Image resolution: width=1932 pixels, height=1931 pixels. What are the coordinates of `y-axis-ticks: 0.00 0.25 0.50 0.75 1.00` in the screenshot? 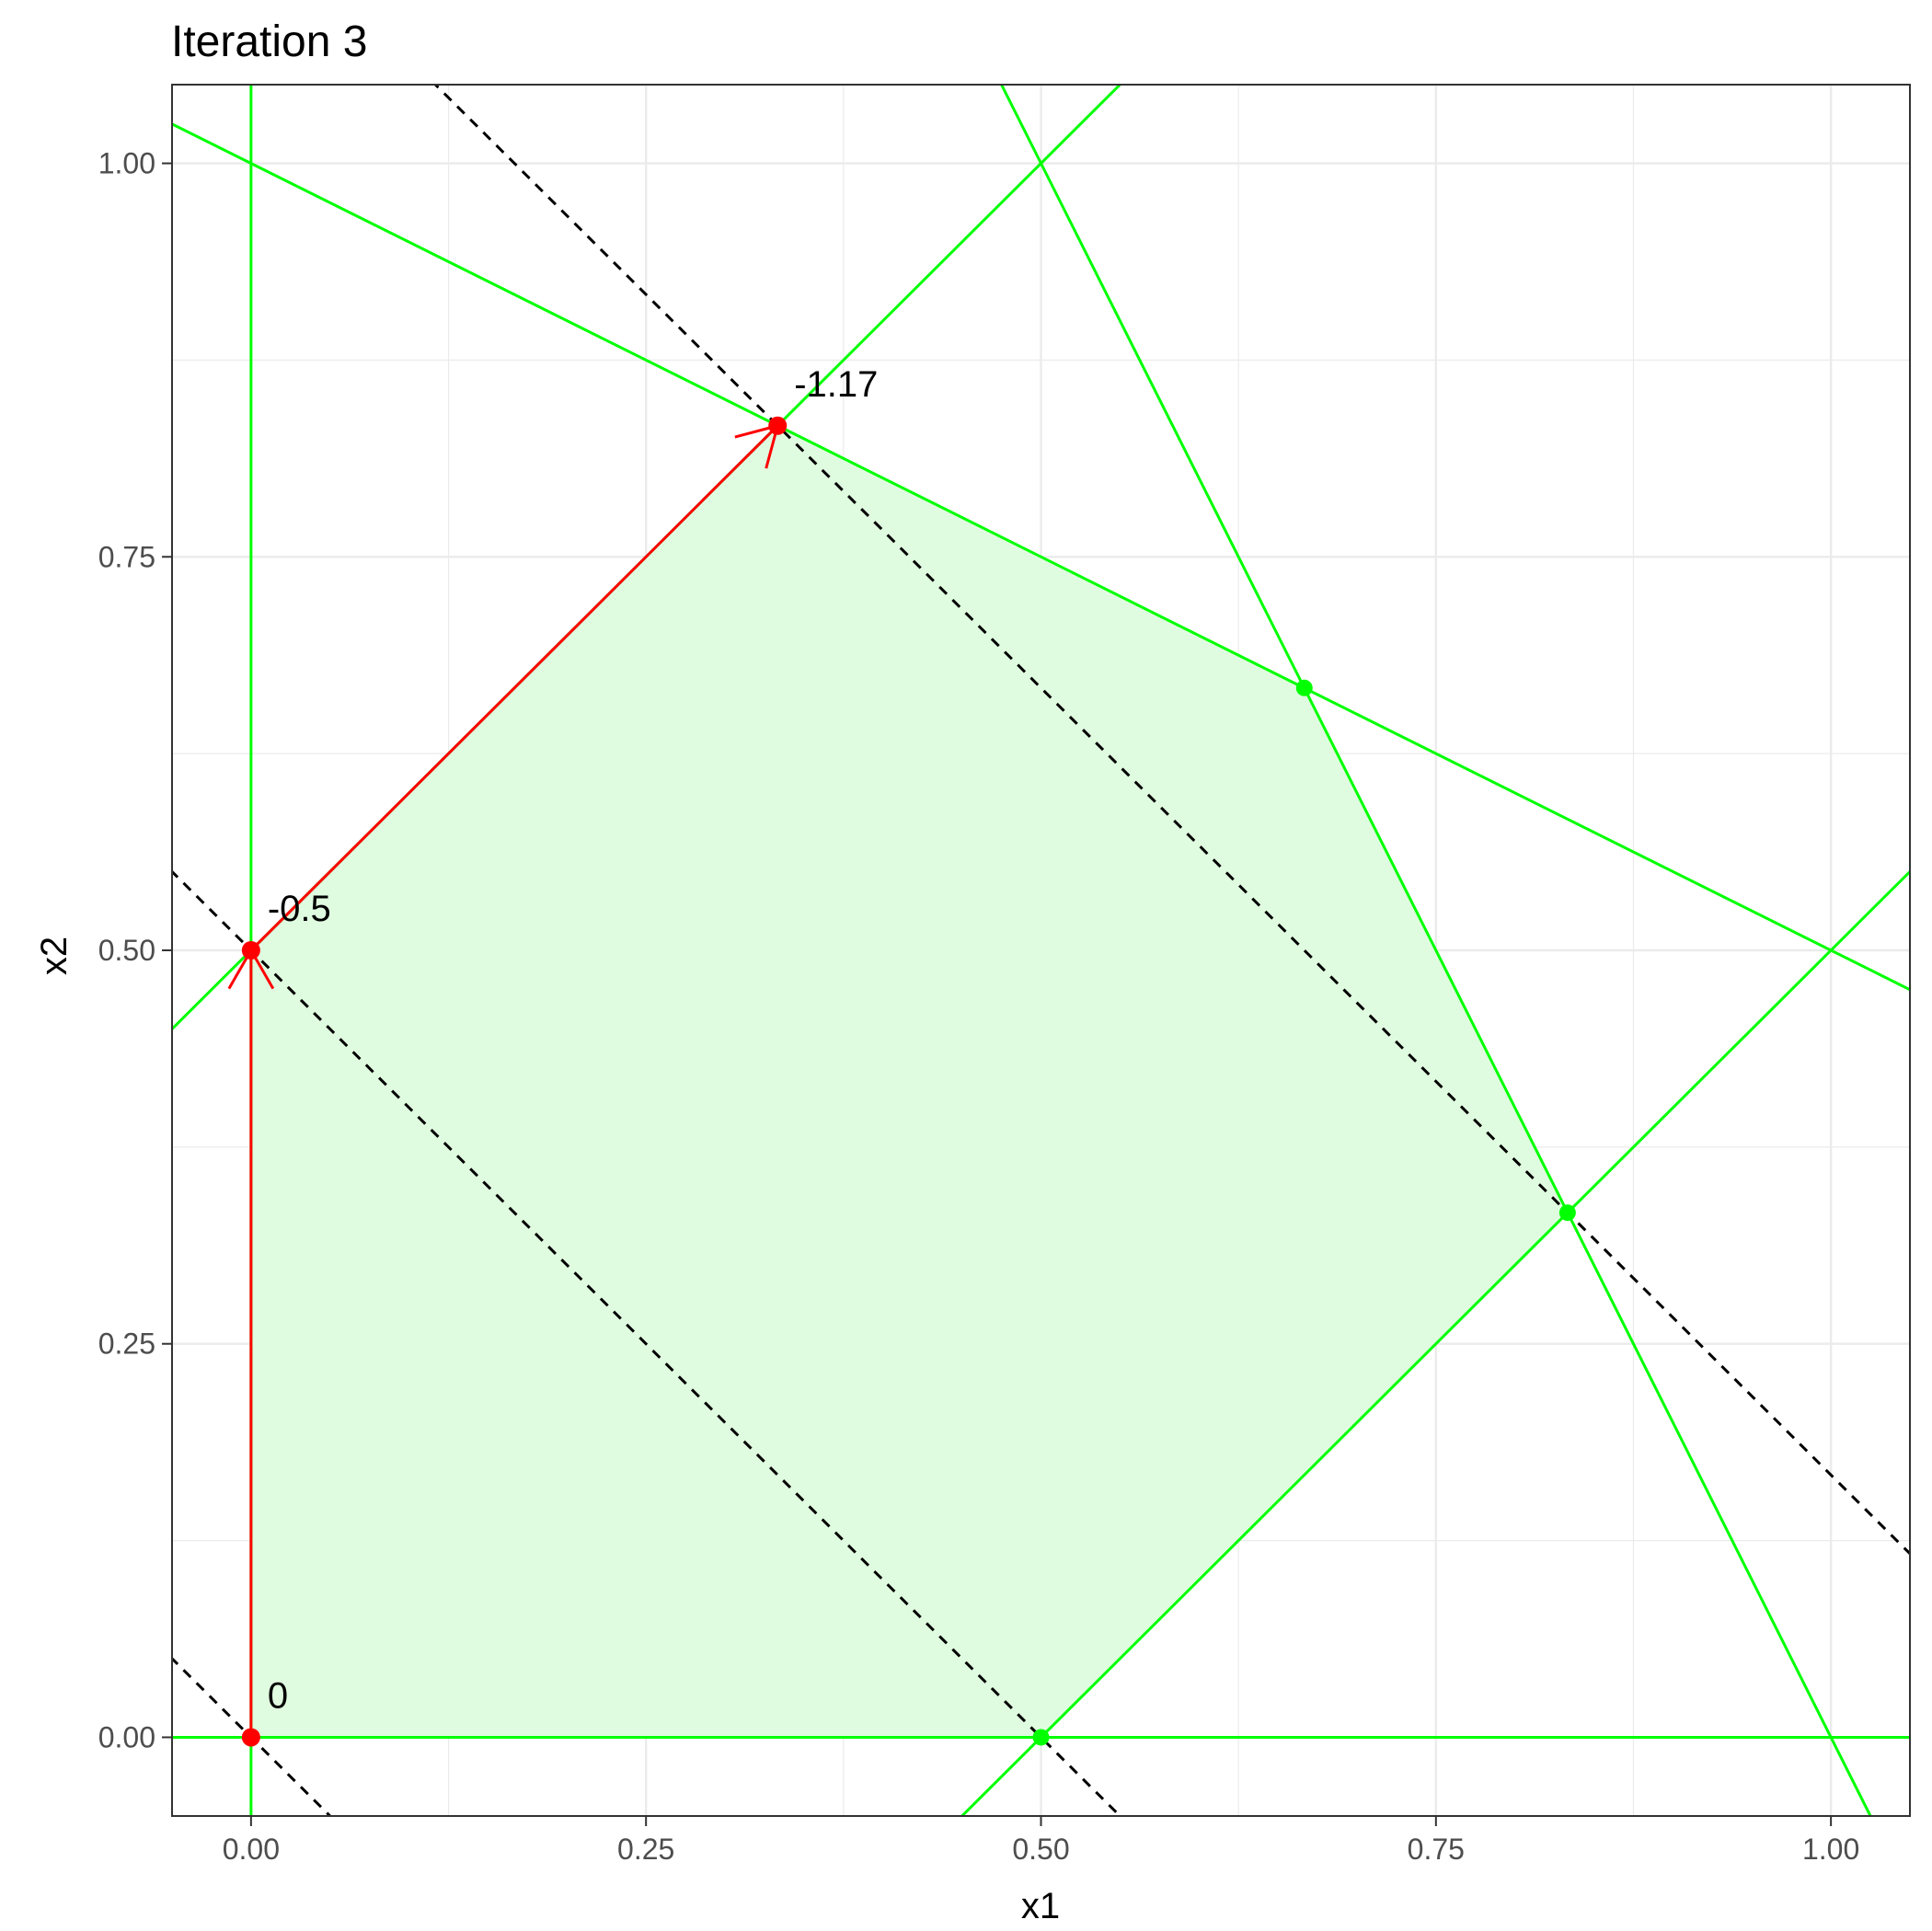 It's located at (135, 950).